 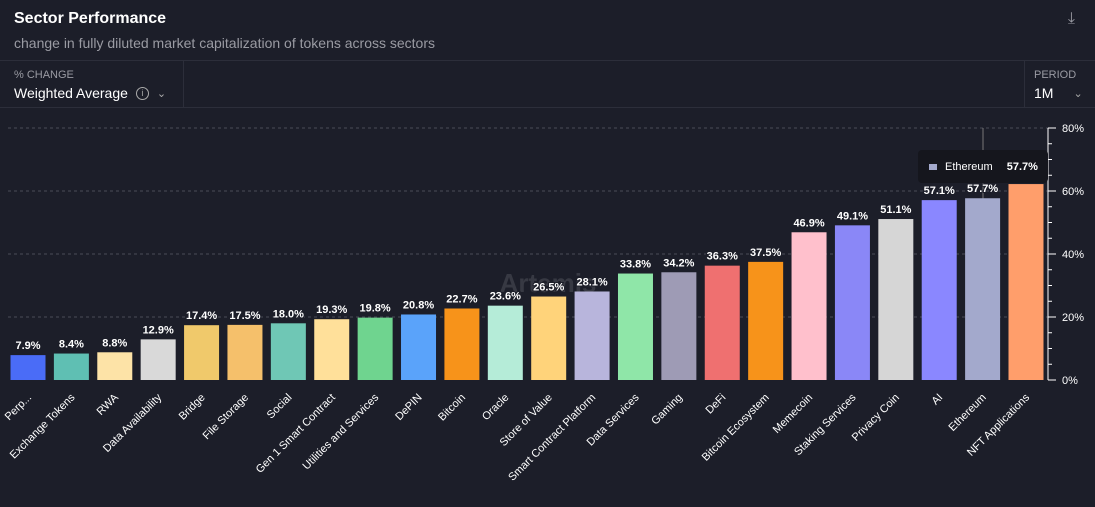 I want to click on x-tick-label: Bitcoin, so click(x=452, y=408).